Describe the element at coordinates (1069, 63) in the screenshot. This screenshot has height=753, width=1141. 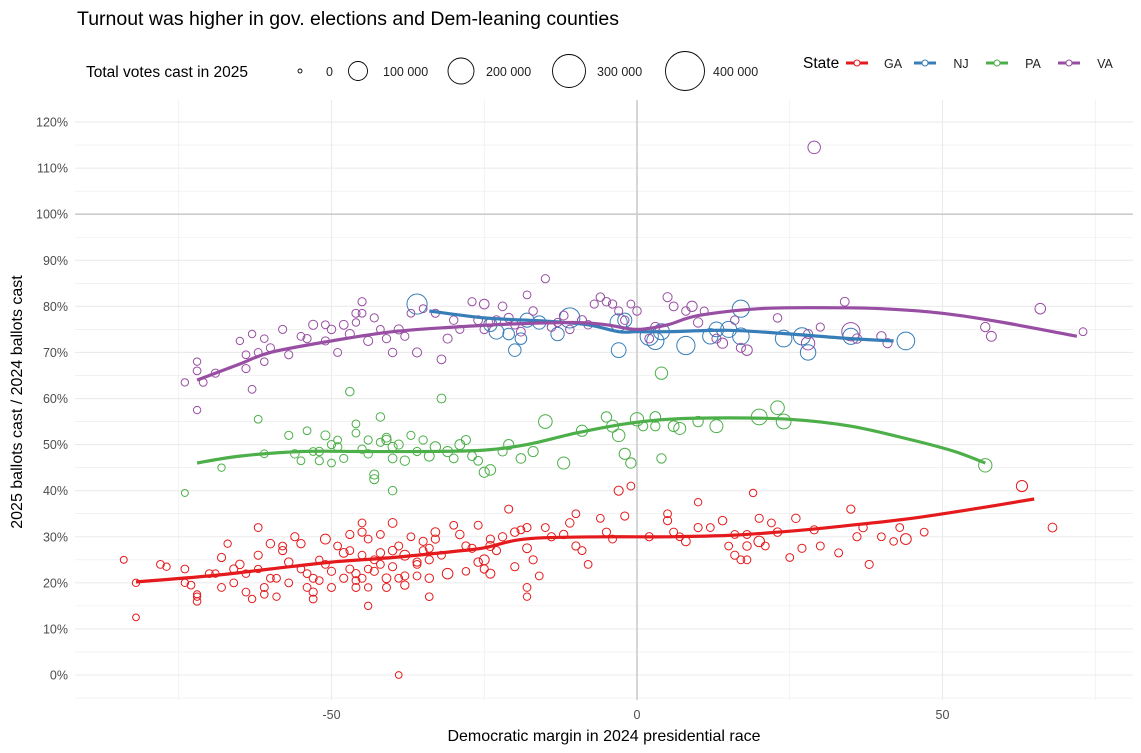
I see `color-legend-circle` at that location.